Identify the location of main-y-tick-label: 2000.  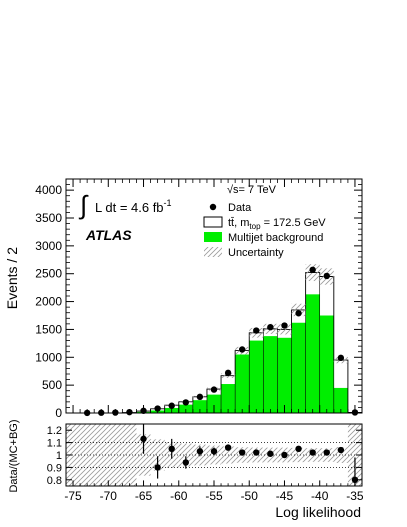
(48, 302).